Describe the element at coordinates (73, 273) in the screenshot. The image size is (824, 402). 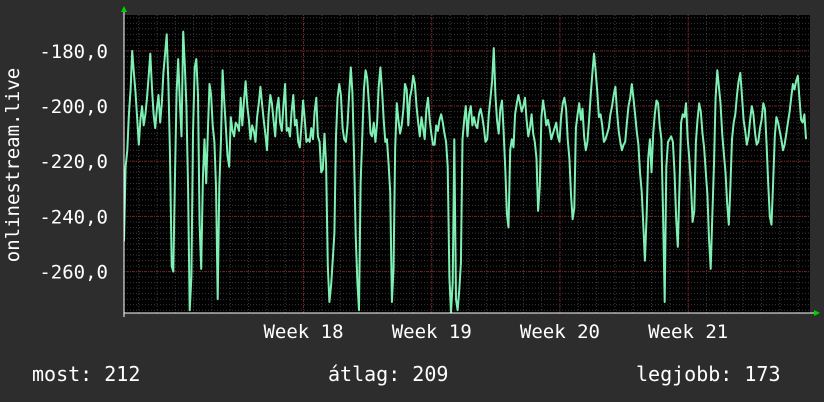
I see `y-tick-label: -260,0` at that location.